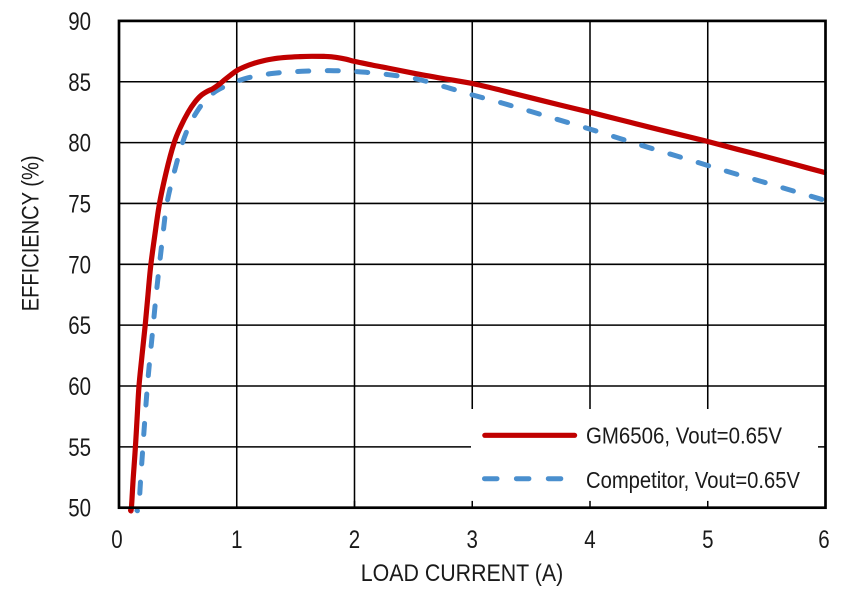 The image size is (843, 602). Describe the element at coordinates (116, 539) in the screenshot. I see `svg-text: 0` at that location.